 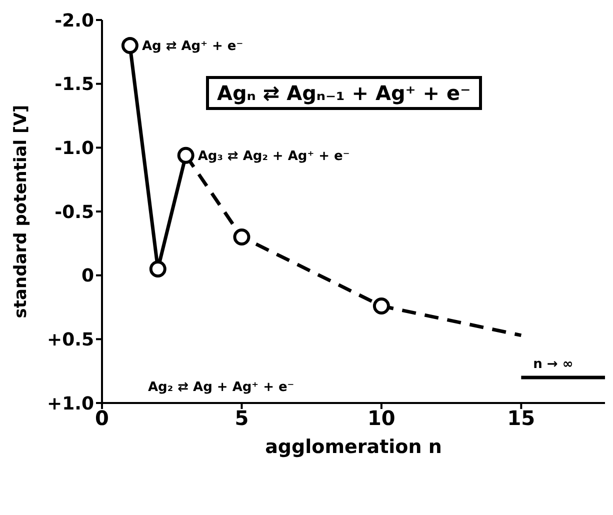 What do you see at coordinates (274, 156) in the screenshot?
I see `annotation: Ag₃ ⇄ Ag₂ + Ag⁺ + e⁻` at bounding box center [274, 156].